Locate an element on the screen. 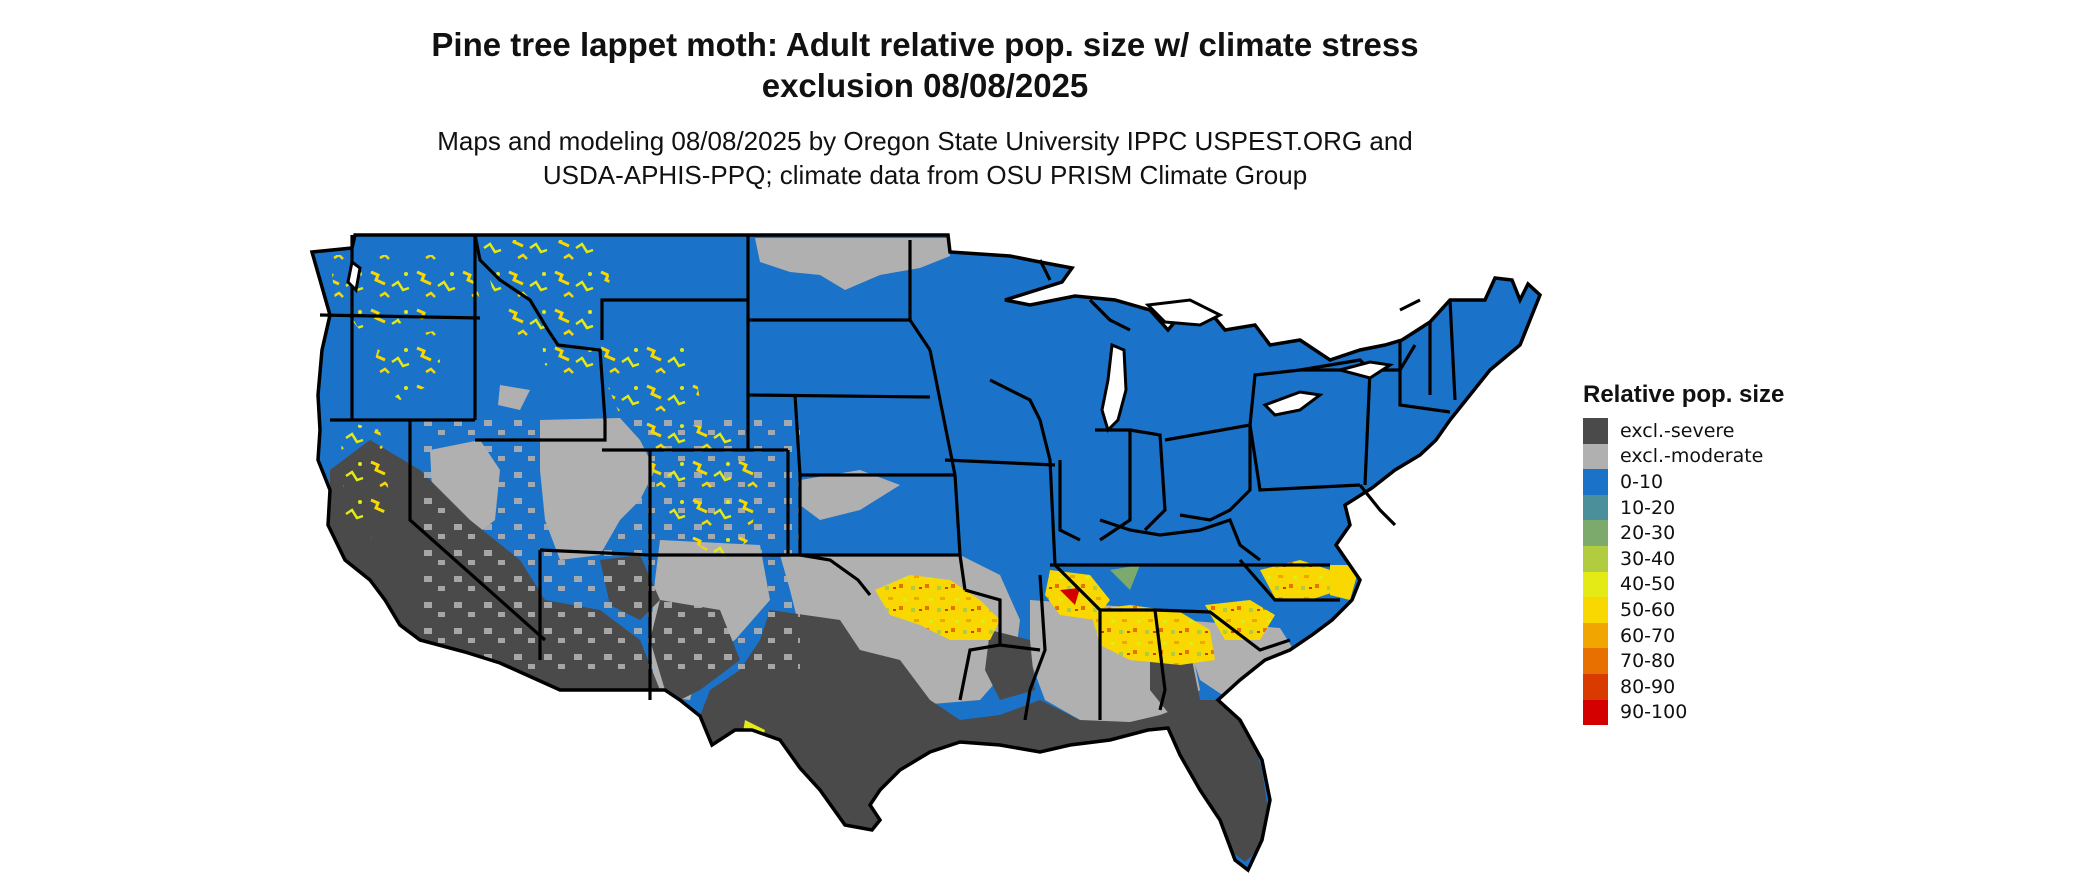 The image size is (2100, 892). legend-item: excl.-severe is located at coordinates (1683, 431).